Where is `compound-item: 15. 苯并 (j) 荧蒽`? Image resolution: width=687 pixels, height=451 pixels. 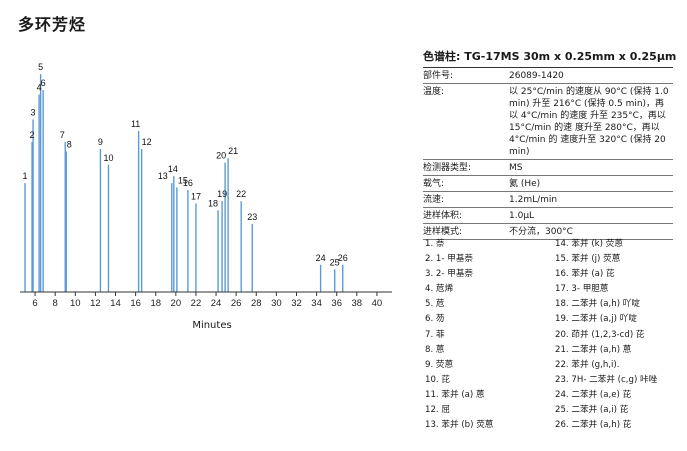 compound-item: 15. 苯并 (j) 荧蒽 is located at coordinates (588, 259).